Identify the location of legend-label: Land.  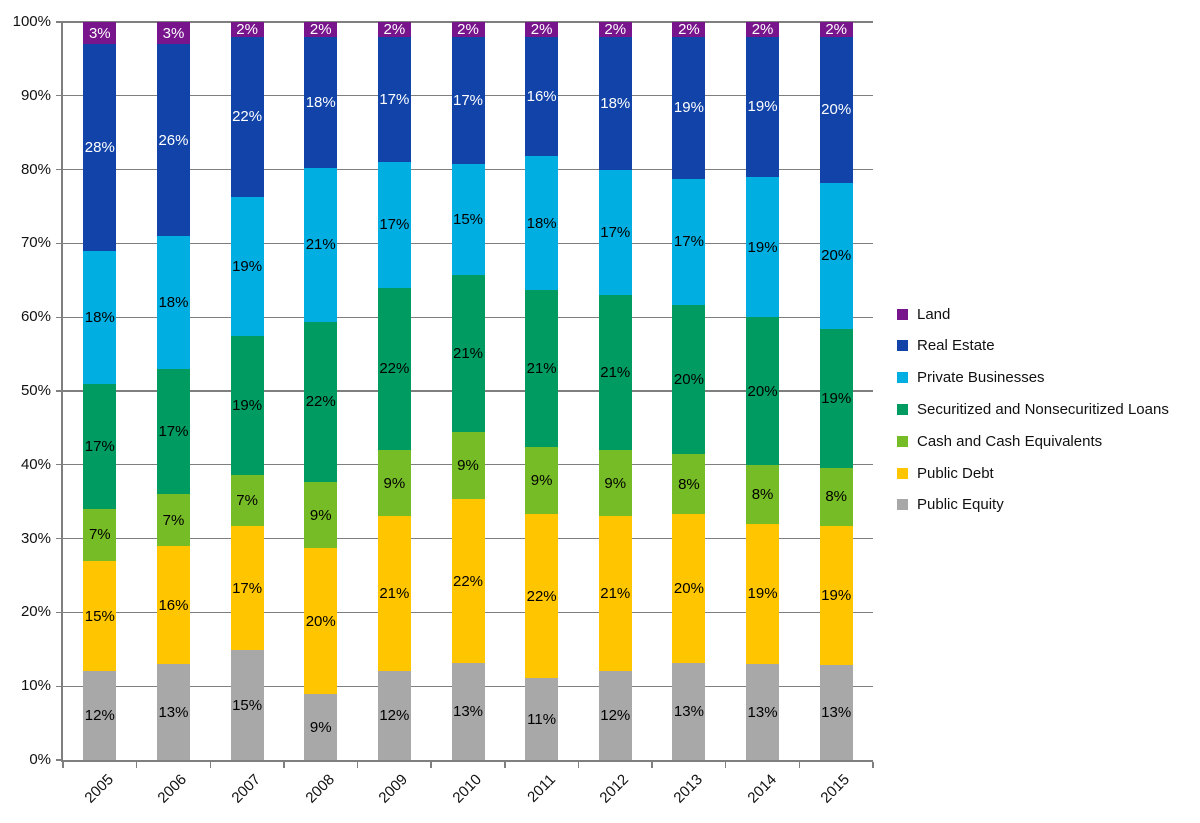
(934, 314).